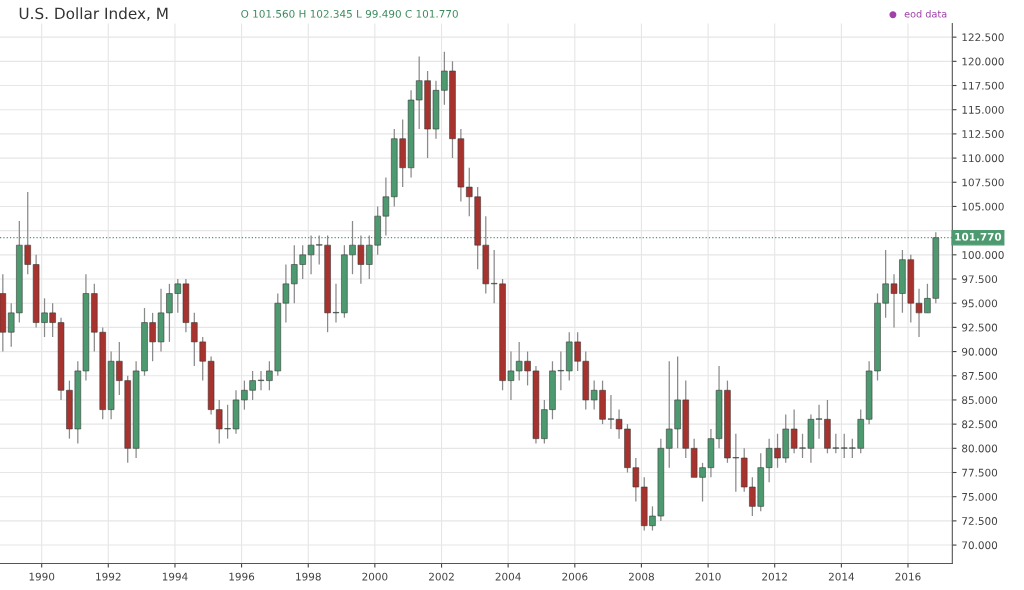 The image size is (1024, 590). What do you see at coordinates (983, 37) in the screenshot?
I see `y-tick-label: 122.500` at bounding box center [983, 37].